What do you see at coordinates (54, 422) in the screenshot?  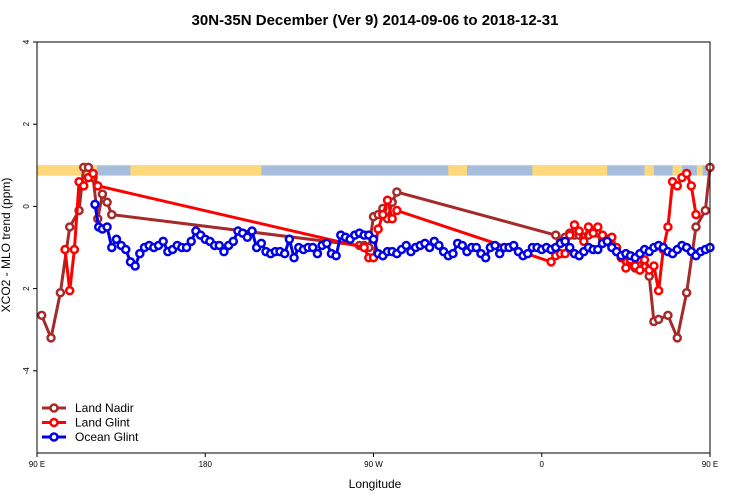 I see `legend-marker-land-glint` at bounding box center [54, 422].